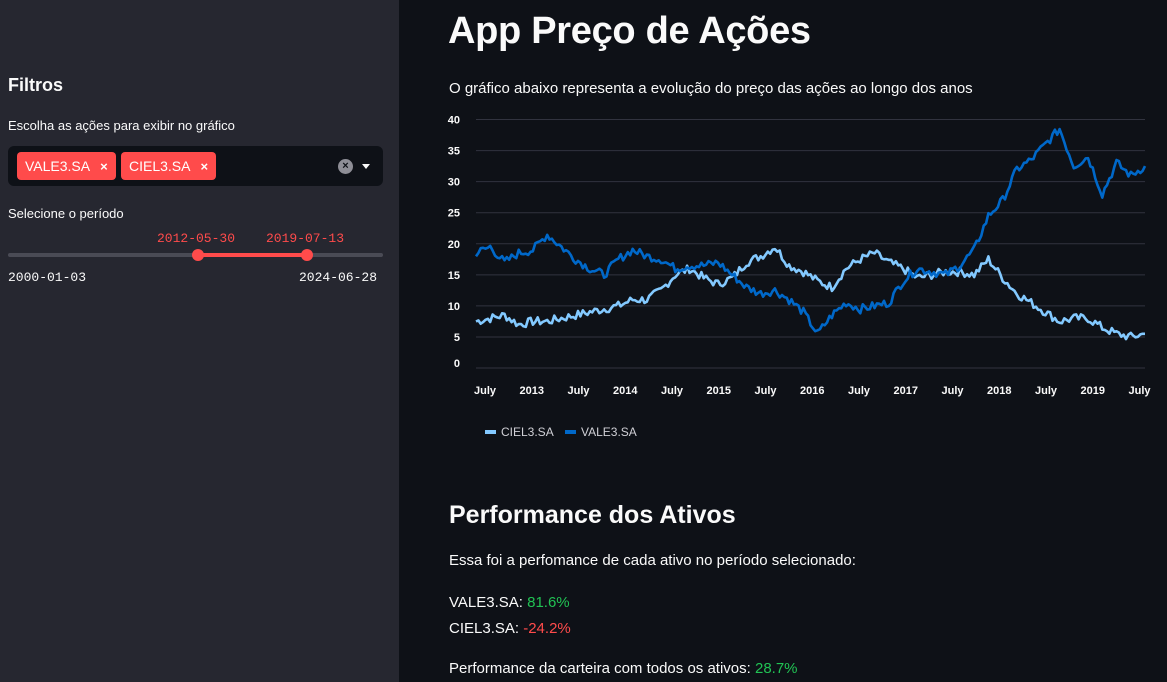 Image resolution: width=1167 pixels, height=682 pixels. I want to click on ticker-pill-vale3: VALE3.SA ×, so click(66, 166).